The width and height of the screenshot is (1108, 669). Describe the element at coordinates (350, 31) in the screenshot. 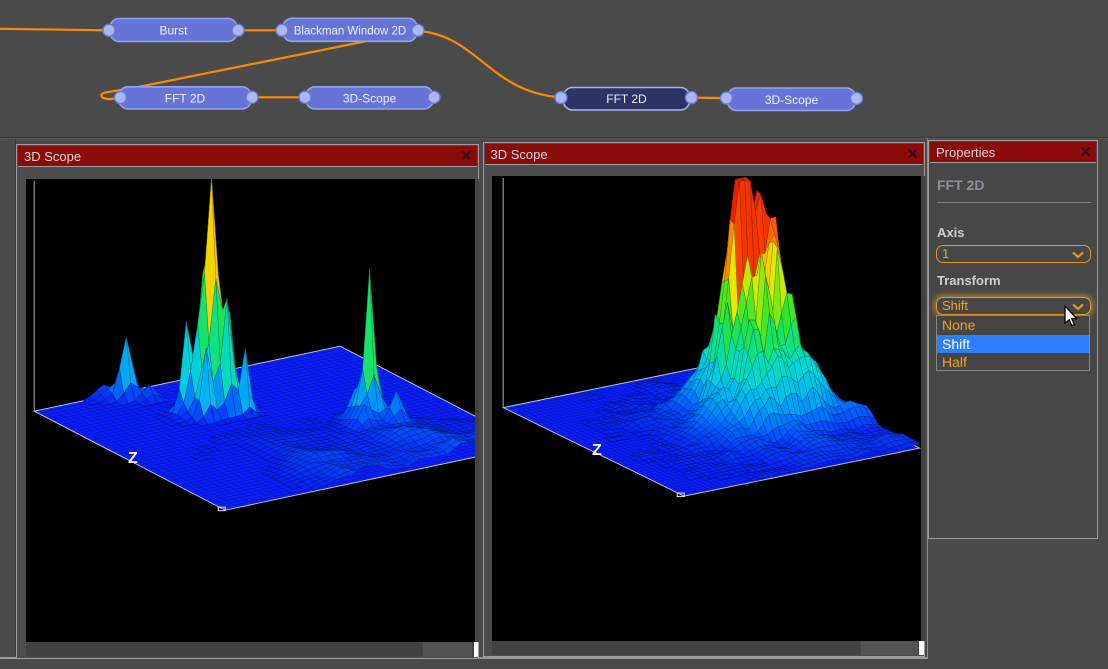

I see `svg-text: Blackman Window 2D` at that location.